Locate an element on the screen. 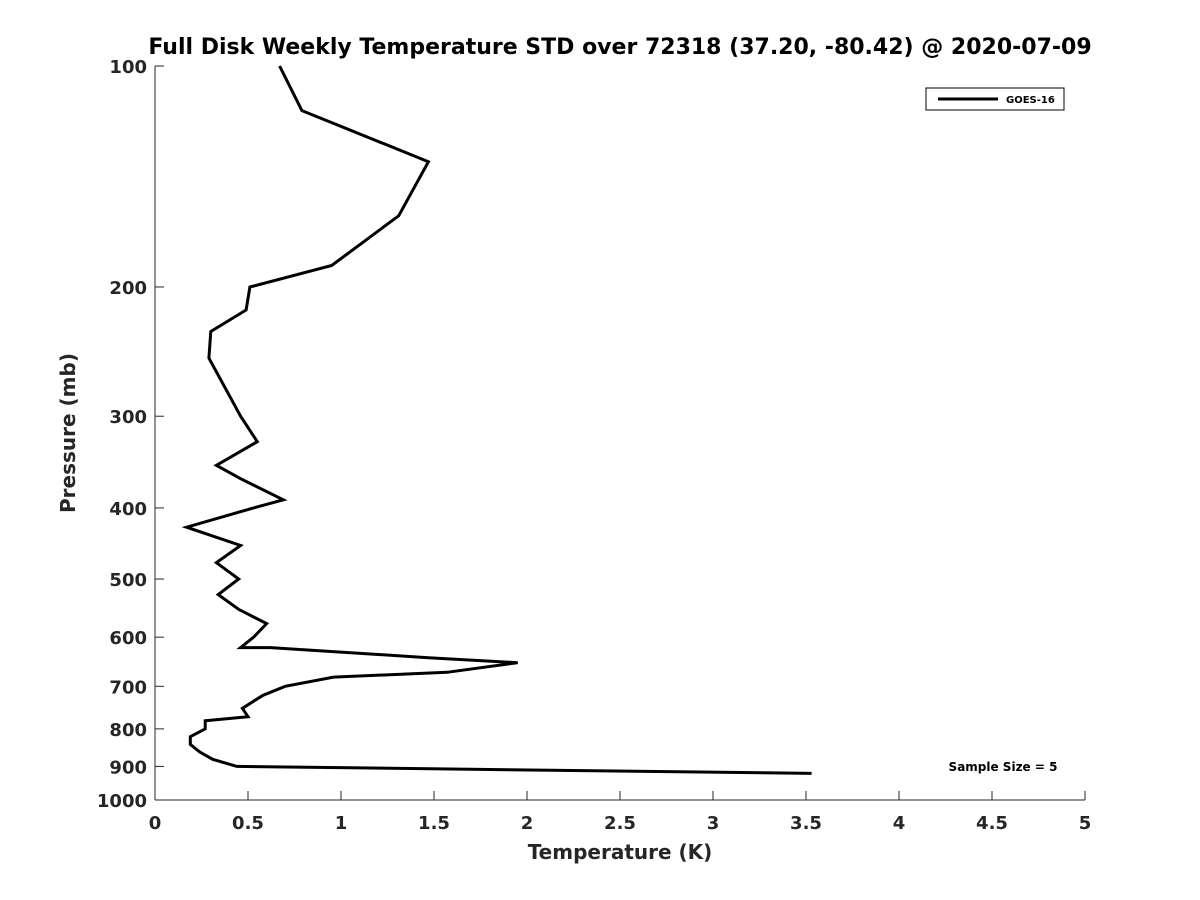 The image size is (1200, 900). x-axis-ticks: 0 0.5 1 1.5 2 2.5 3 3.5 4 4.5 5 is located at coordinates (620, 812).